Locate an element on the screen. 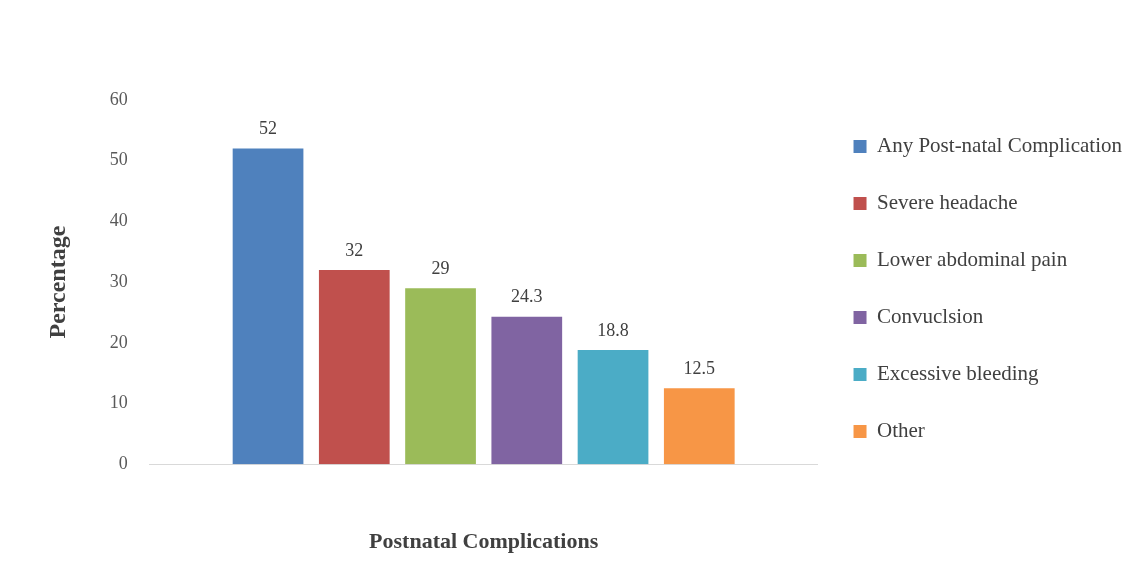 The width and height of the screenshot is (1140, 585). y-tick-label: 50 is located at coordinates (118, 159).